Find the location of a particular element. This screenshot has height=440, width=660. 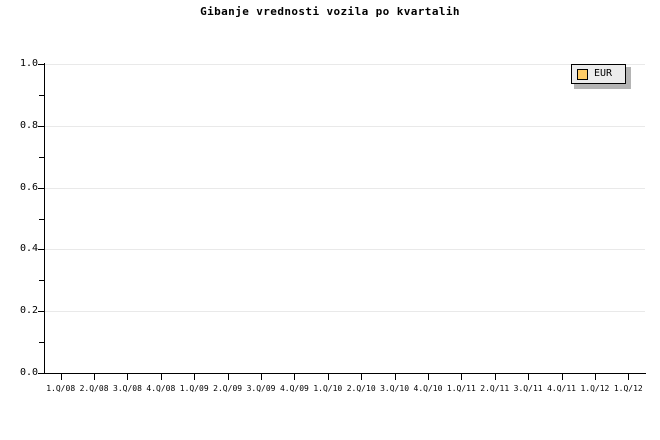

x-axis-tick-label: 2.Q/11 is located at coordinates (495, 388).